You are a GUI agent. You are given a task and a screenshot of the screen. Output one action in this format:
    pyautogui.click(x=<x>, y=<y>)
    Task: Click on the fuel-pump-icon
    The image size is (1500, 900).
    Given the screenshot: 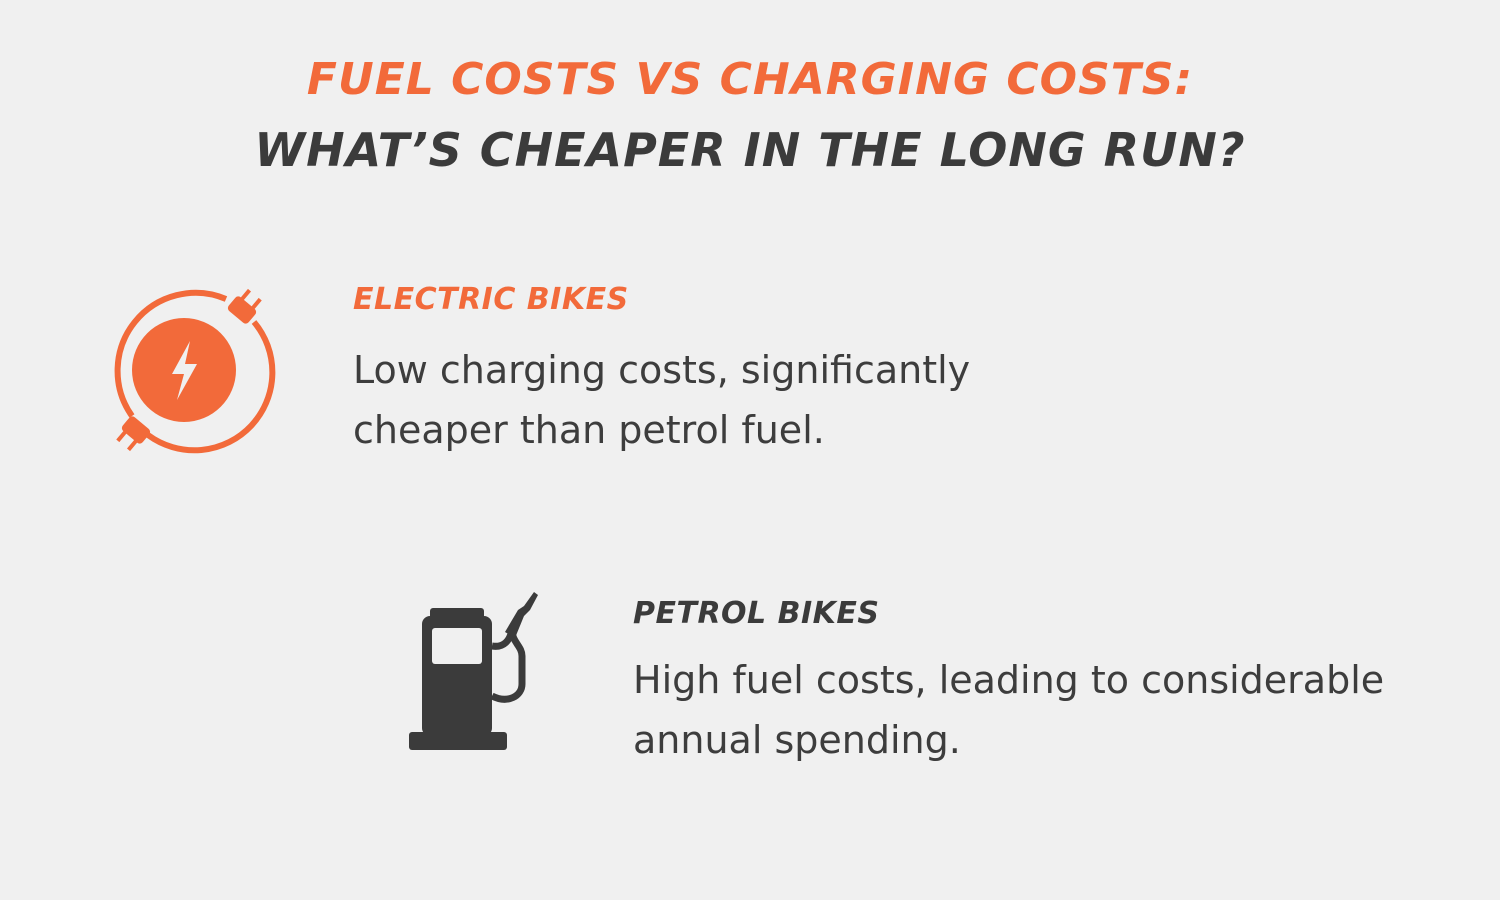 What is the action you would take?
    pyautogui.click(x=475, y=671)
    